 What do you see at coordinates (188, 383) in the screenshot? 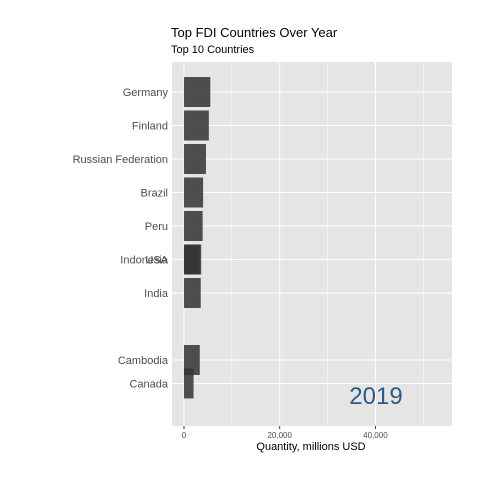
I see `bar-canada` at bounding box center [188, 383].